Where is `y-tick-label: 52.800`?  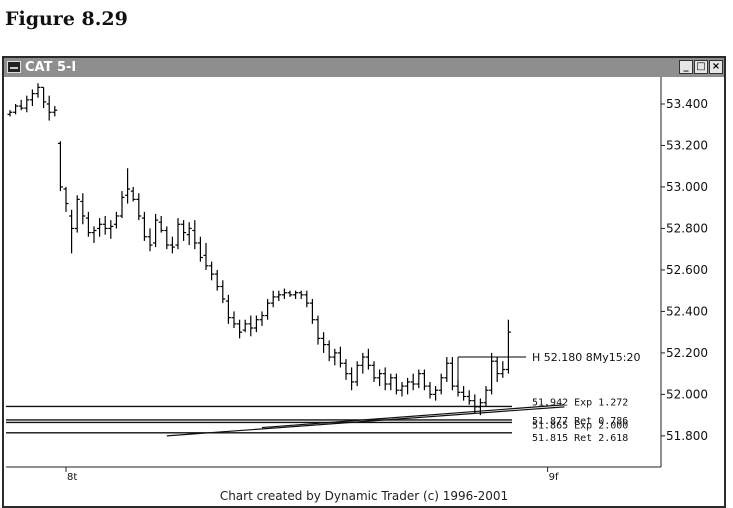
y-tick-label: 52.800 is located at coordinates (687, 228).